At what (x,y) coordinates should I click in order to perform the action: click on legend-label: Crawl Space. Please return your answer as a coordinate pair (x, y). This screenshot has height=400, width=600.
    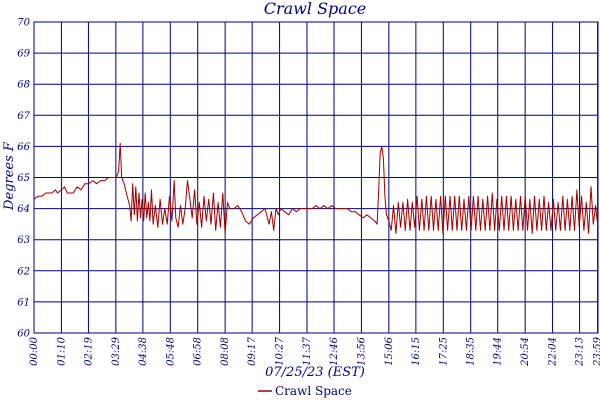
    Looking at the image, I should click on (313, 391).